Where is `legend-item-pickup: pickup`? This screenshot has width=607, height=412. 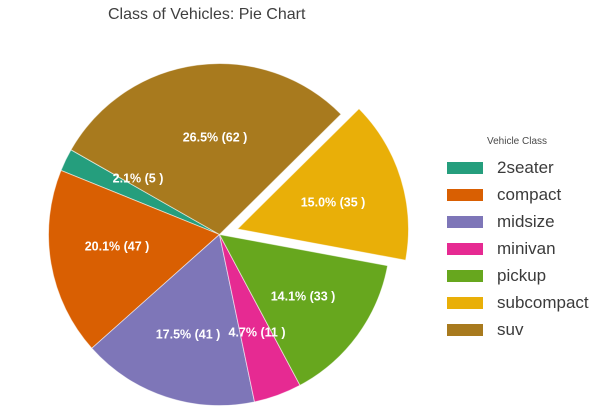 legend-item-pickup: pickup is located at coordinates (526, 275).